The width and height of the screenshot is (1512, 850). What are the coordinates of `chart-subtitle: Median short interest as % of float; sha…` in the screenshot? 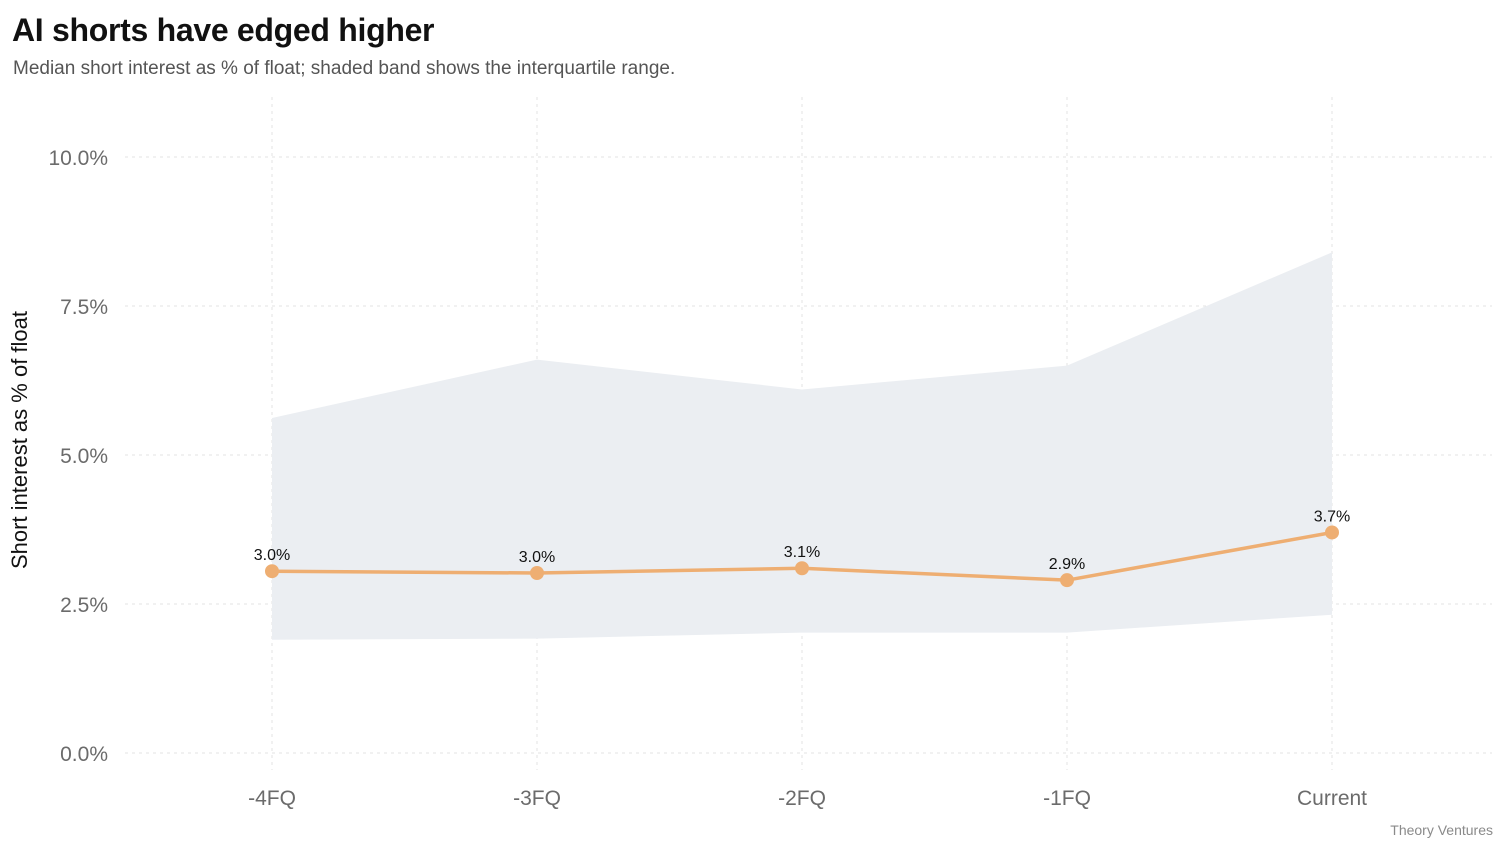 It's located at (344, 68).